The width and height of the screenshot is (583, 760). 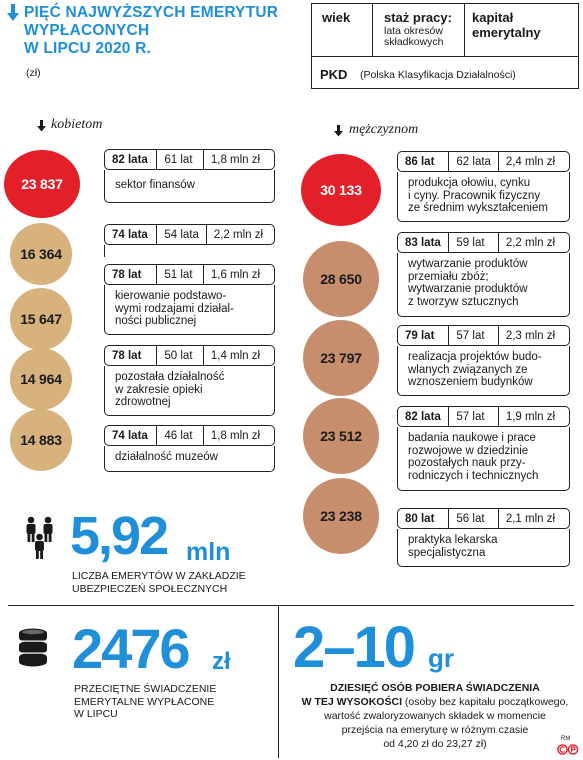 I want to click on sector-line: praktyka lekarska, so click(x=453, y=540).